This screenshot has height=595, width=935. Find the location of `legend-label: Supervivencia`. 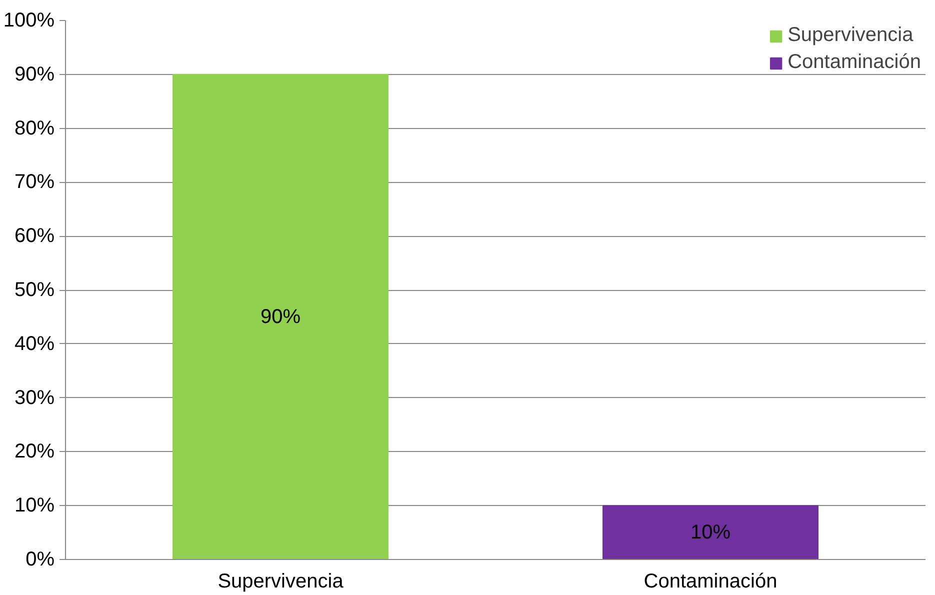

legend-label: Supervivencia is located at coordinates (851, 35).